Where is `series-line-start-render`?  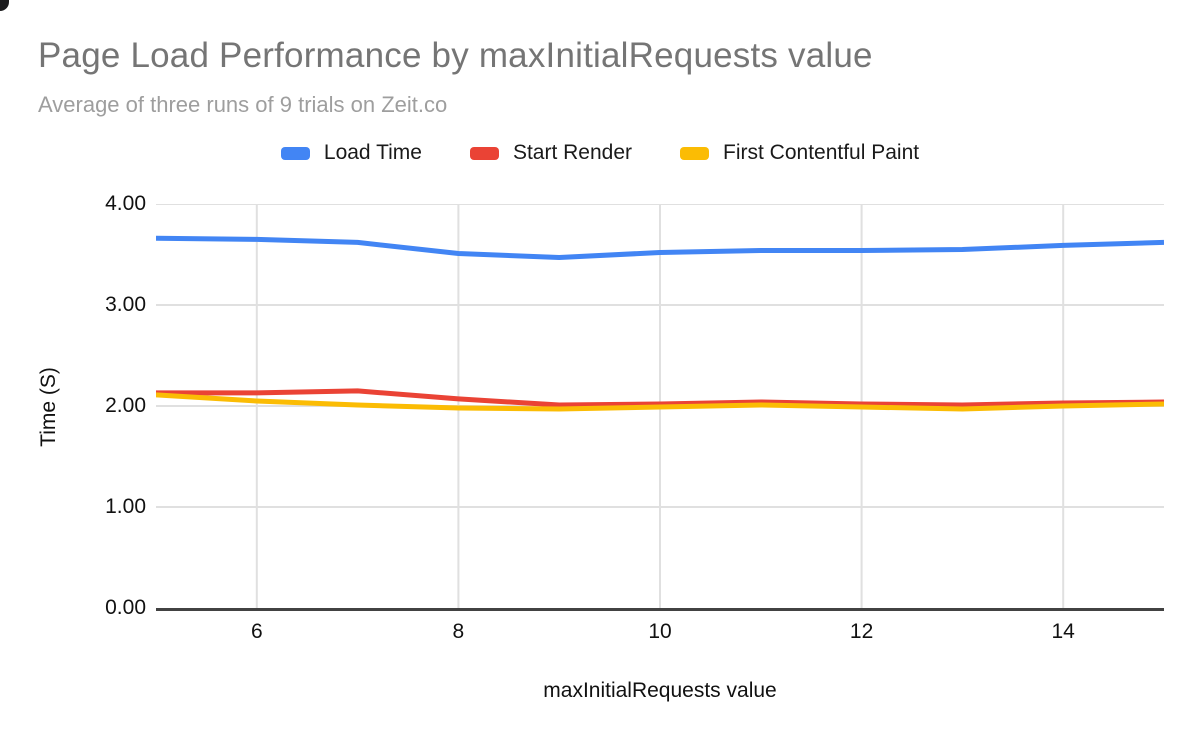 series-line-start-render is located at coordinates (660, 398).